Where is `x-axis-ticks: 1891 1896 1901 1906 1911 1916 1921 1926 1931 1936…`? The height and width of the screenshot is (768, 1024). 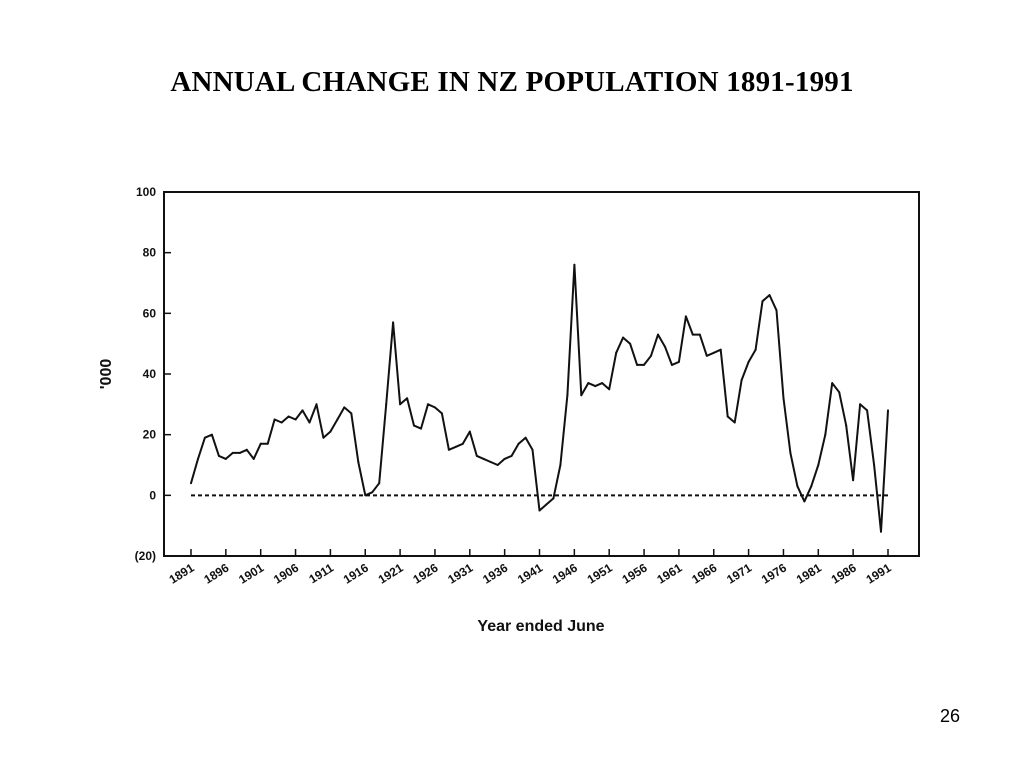 x-axis-ticks: 1891 1896 1901 1906 1911 1916 1921 1926 1931 1936… is located at coordinates (530, 568).